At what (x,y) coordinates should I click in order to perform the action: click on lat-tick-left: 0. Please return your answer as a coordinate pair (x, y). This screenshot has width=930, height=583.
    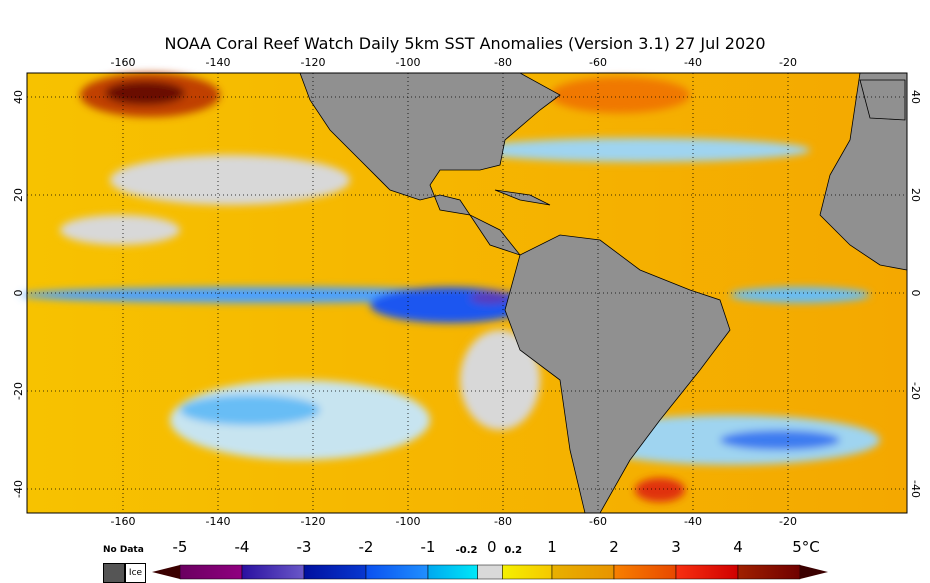
    Looking at the image, I should click on (18, 293).